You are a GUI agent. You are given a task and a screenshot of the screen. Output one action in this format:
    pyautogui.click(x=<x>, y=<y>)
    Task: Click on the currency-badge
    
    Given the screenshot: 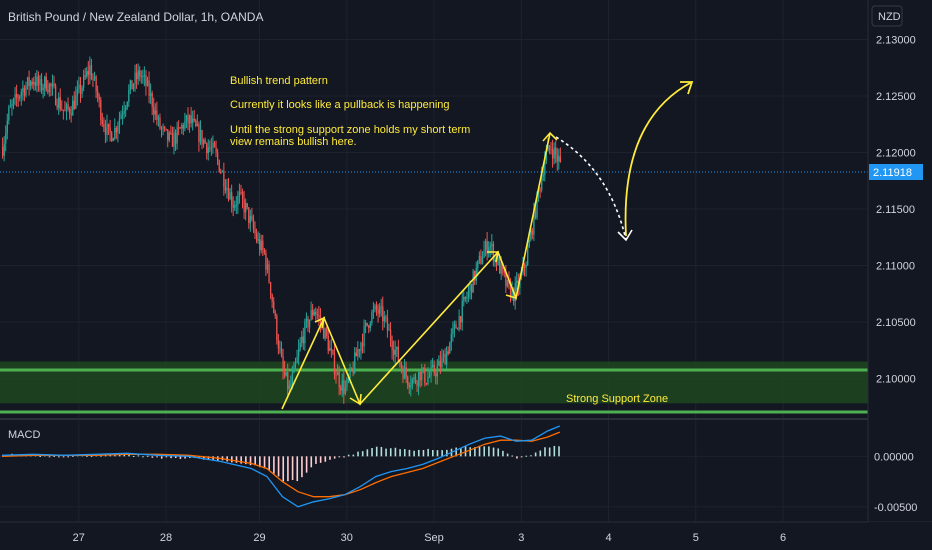 What is the action you would take?
    pyautogui.click(x=887, y=16)
    